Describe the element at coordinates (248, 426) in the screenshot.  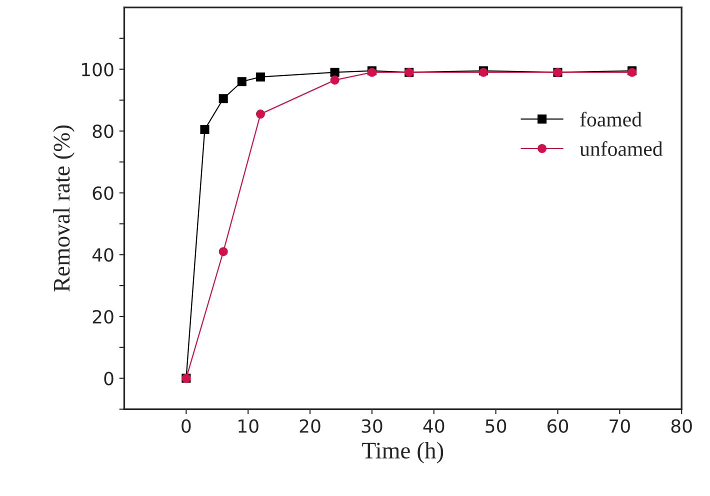
I see `x-tick-label: 10` at that location.